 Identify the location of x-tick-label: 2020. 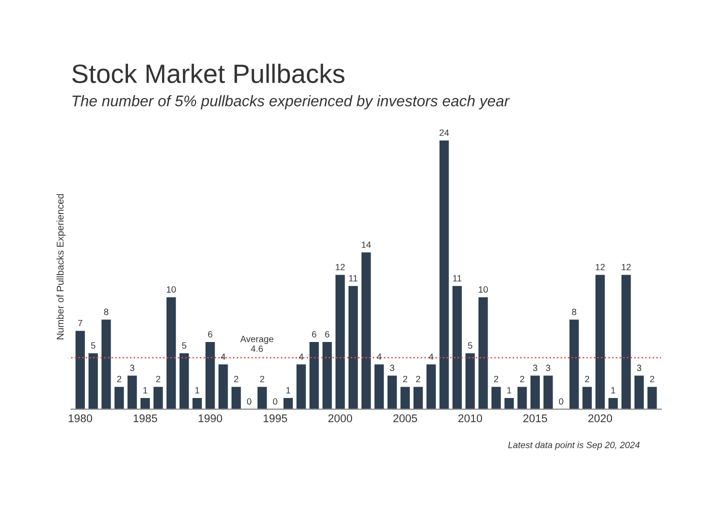
(600, 418).